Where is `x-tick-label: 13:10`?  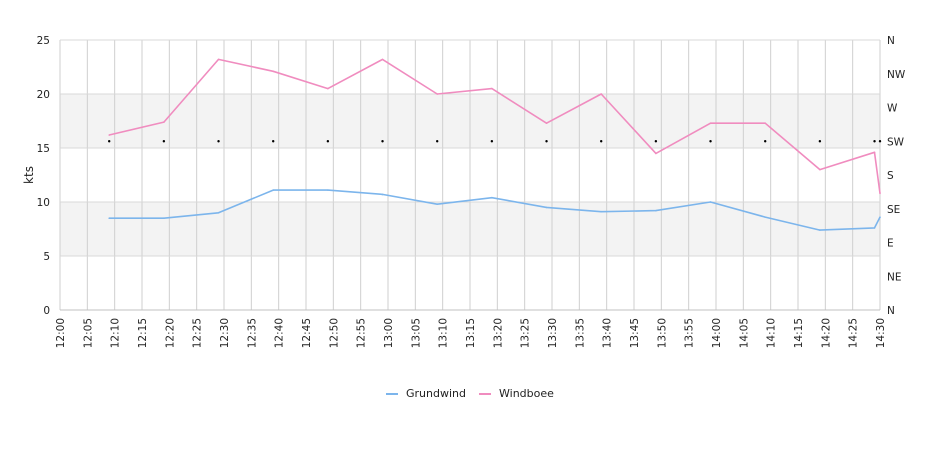
x-tick-label: 13:10 is located at coordinates (444, 333).